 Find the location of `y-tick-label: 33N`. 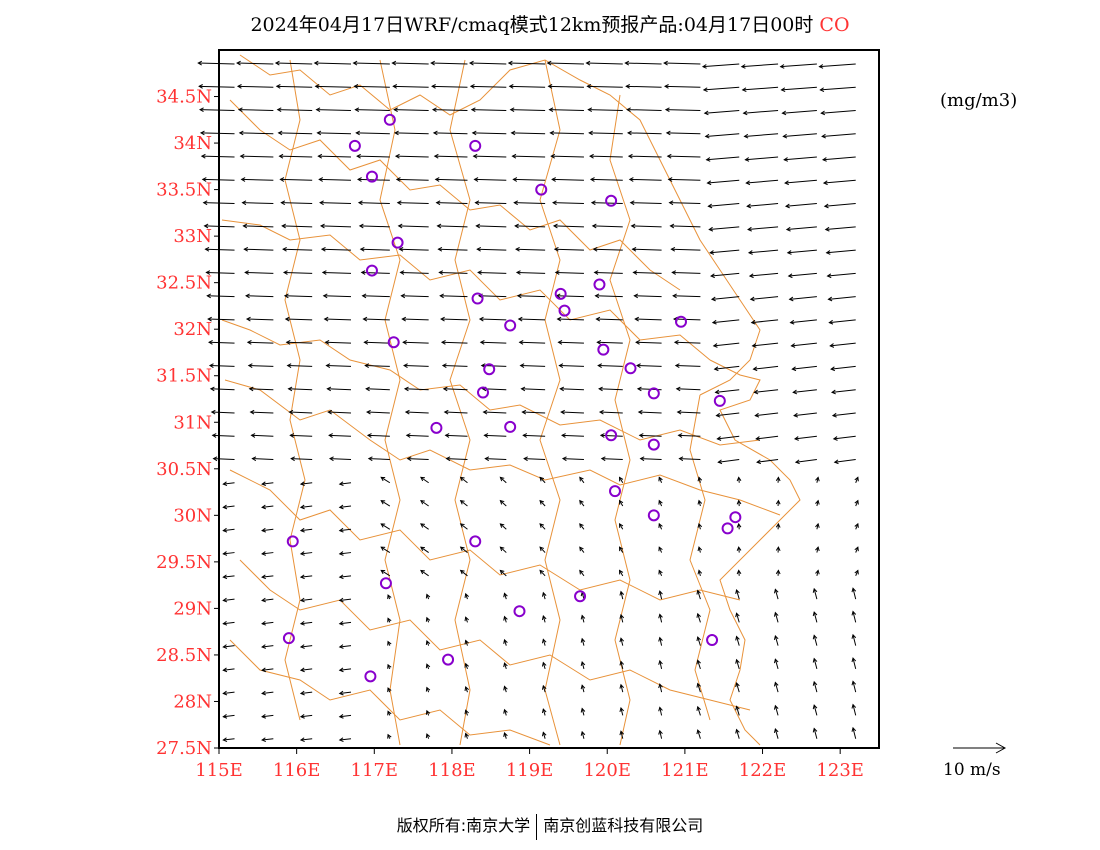

y-tick-label: 33N is located at coordinates (192, 236).